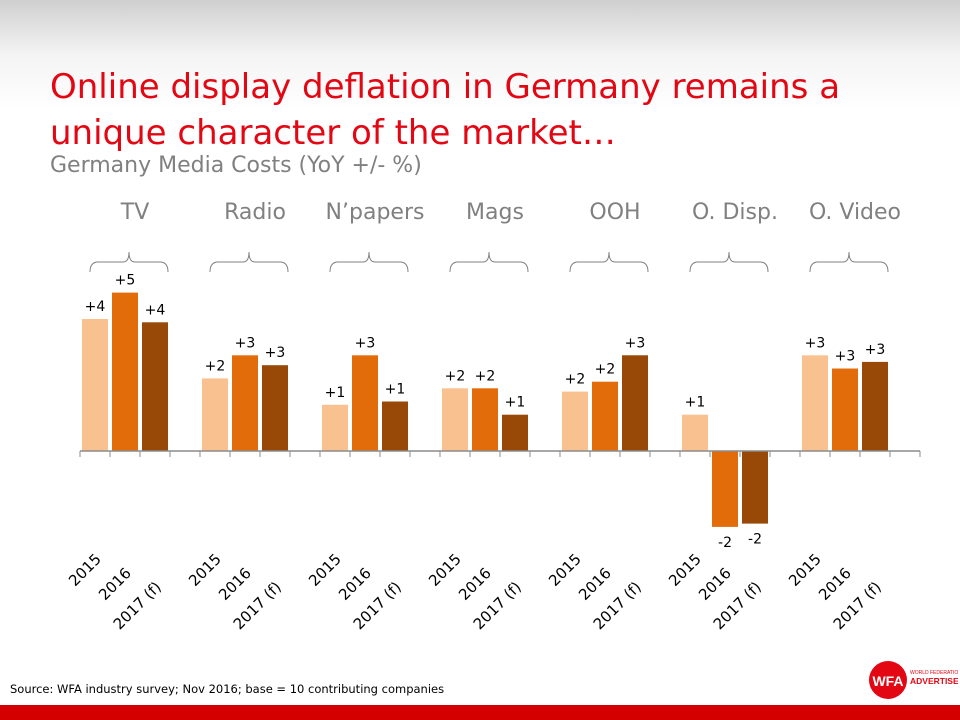  What do you see at coordinates (236, 165) in the screenshot?
I see `chart-subtitle: Germany Media Costs (YoY +/- %)` at bounding box center [236, 165].